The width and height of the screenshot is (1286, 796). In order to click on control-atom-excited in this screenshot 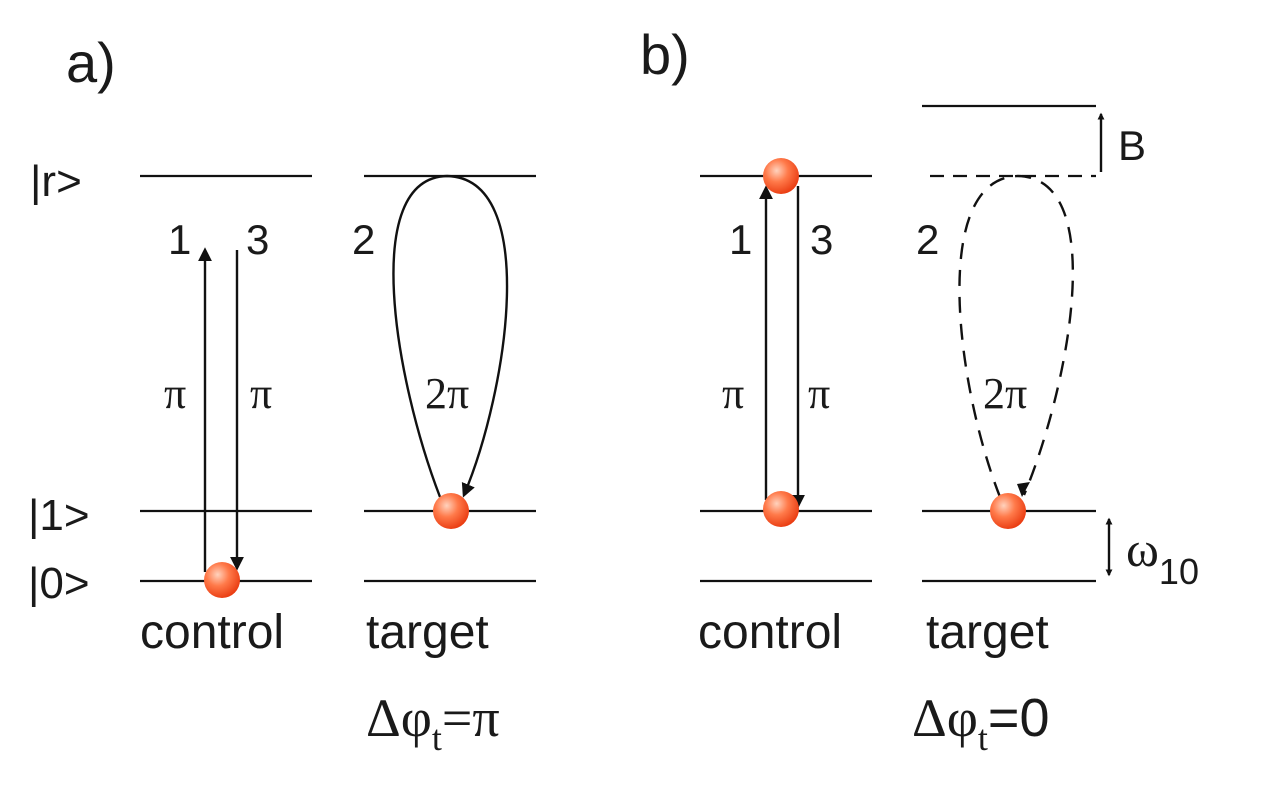, I will do `click(781, 176)`.